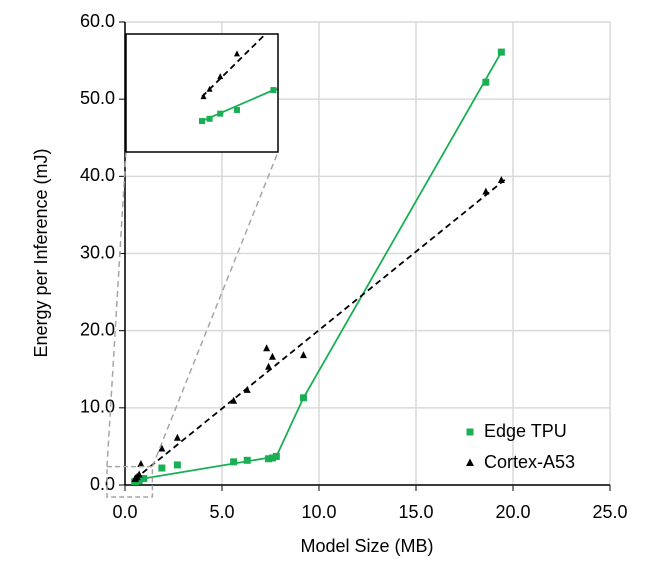 The width and height of the screenshot is (652, 583). I want to click on x-tick-label: 15.0, so click(415, 512).